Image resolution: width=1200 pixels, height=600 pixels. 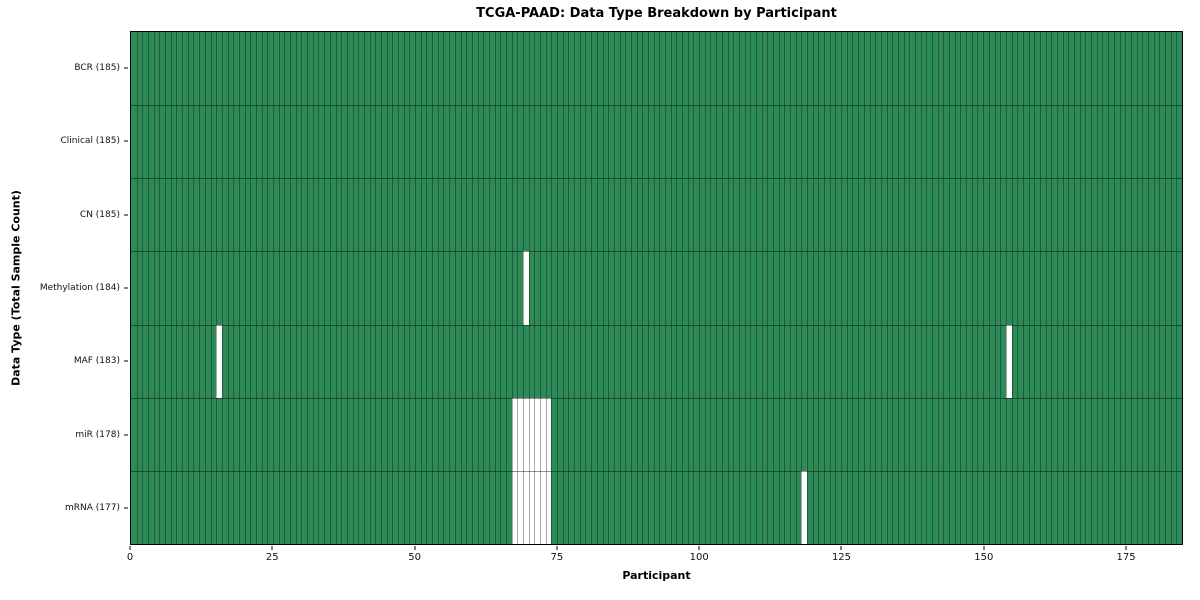 What do you see at coordinates (1126, 557) in the screenshot?
I see `x-tick-label-175: 175` at bounding box center [1126, 557].